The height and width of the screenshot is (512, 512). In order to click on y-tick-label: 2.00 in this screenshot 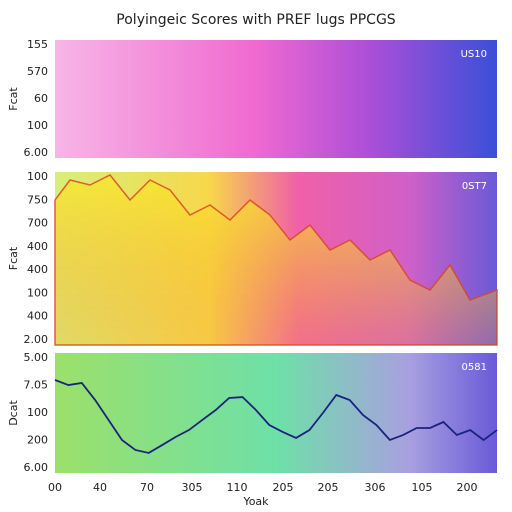, I will do `click(36, 339)`.